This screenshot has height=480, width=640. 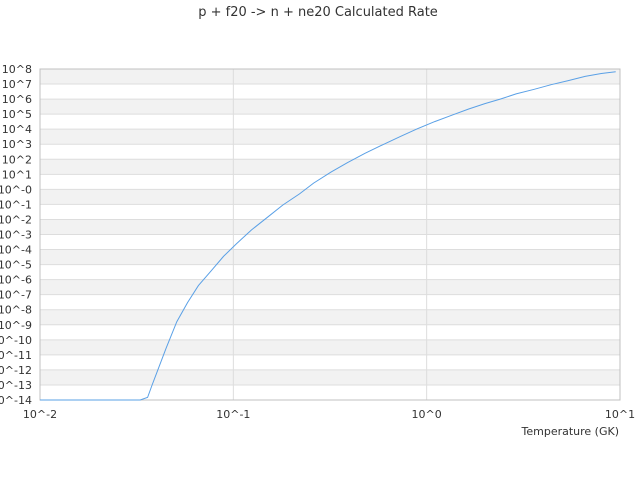 What do you see at coordinates (16, 265) in the screenshot?
I see `y-tick-label: 10^-5` at bounding box center [16, 265].